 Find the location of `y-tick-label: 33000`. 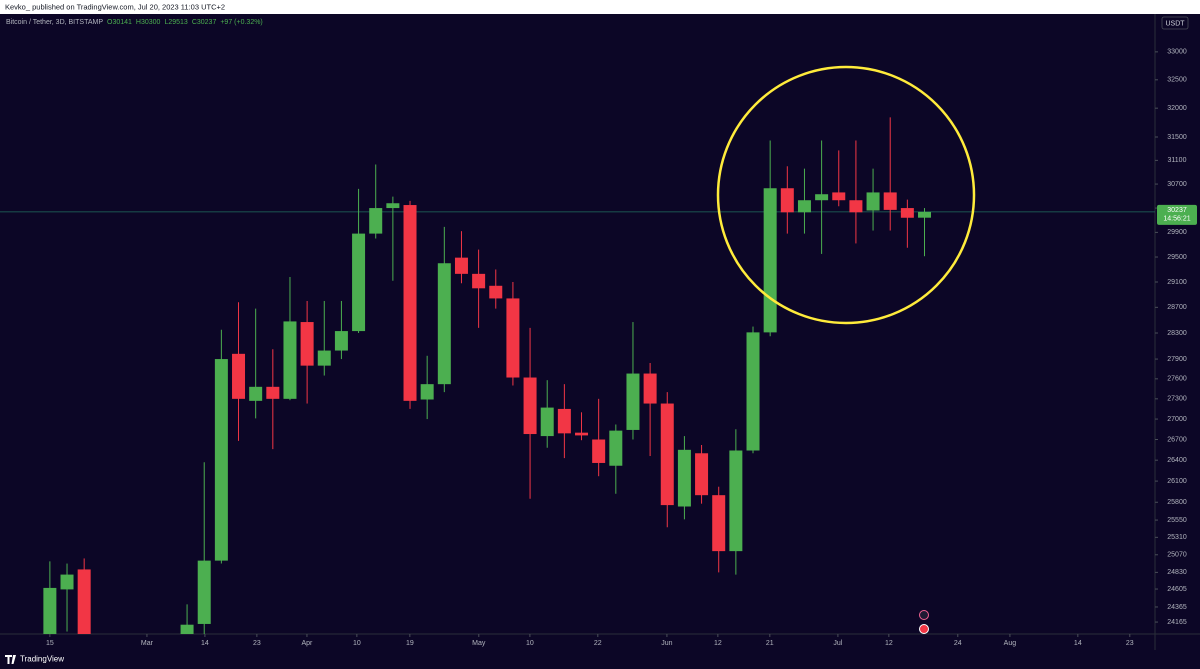

y-tick-label: 33000 is located at coordinates (1177, 52).